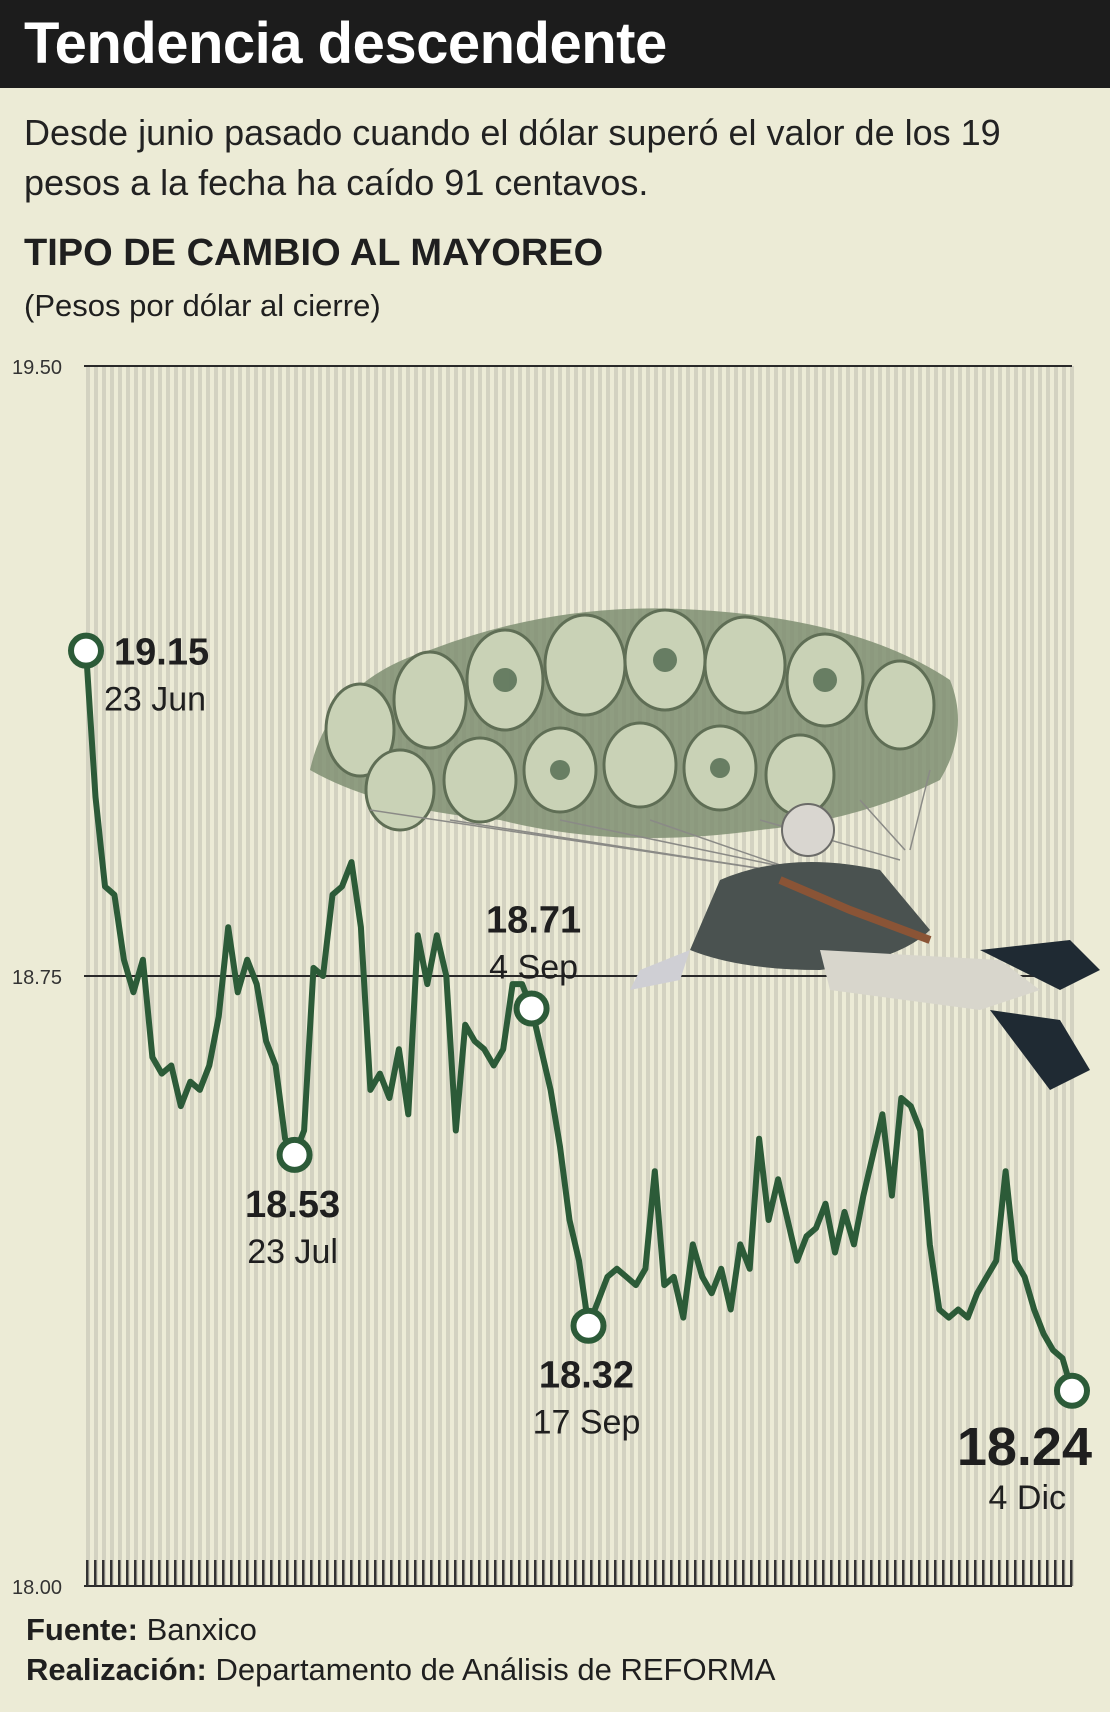 The height and width of the screenshot is (1712, 1110). I want to click on chart-unit: (Pesos por dólar al cierre), so click(202, 305).